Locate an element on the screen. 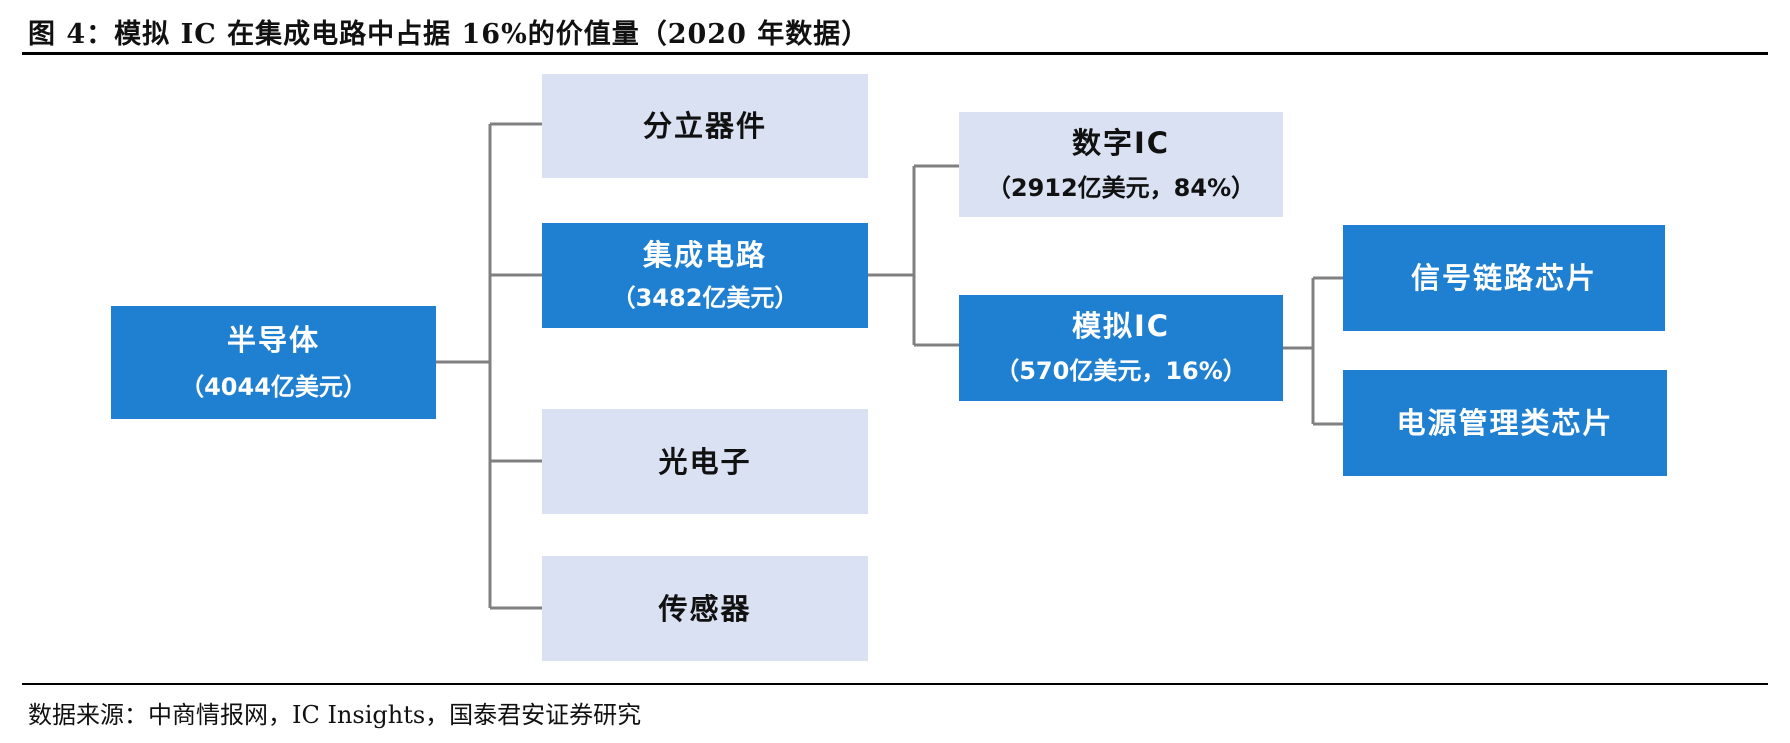  source-note: 数据来源：中商情报网，IC Insights，国泰君安证券研究 is located at coordinates (335, 715).